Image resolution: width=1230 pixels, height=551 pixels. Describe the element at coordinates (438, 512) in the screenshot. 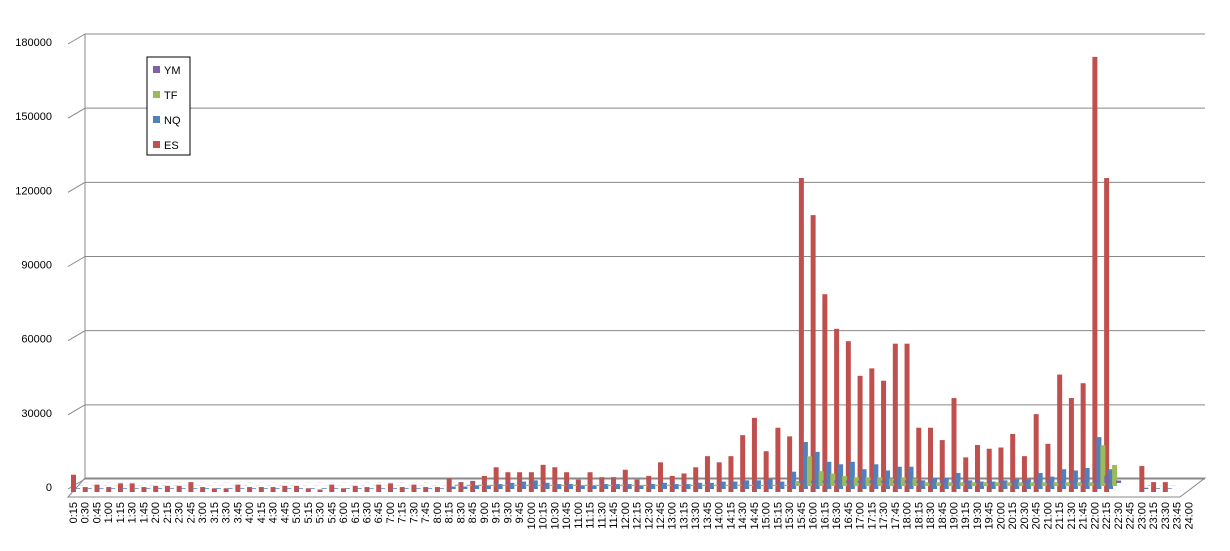

I see `x-tick-label: 8:00` at that location.